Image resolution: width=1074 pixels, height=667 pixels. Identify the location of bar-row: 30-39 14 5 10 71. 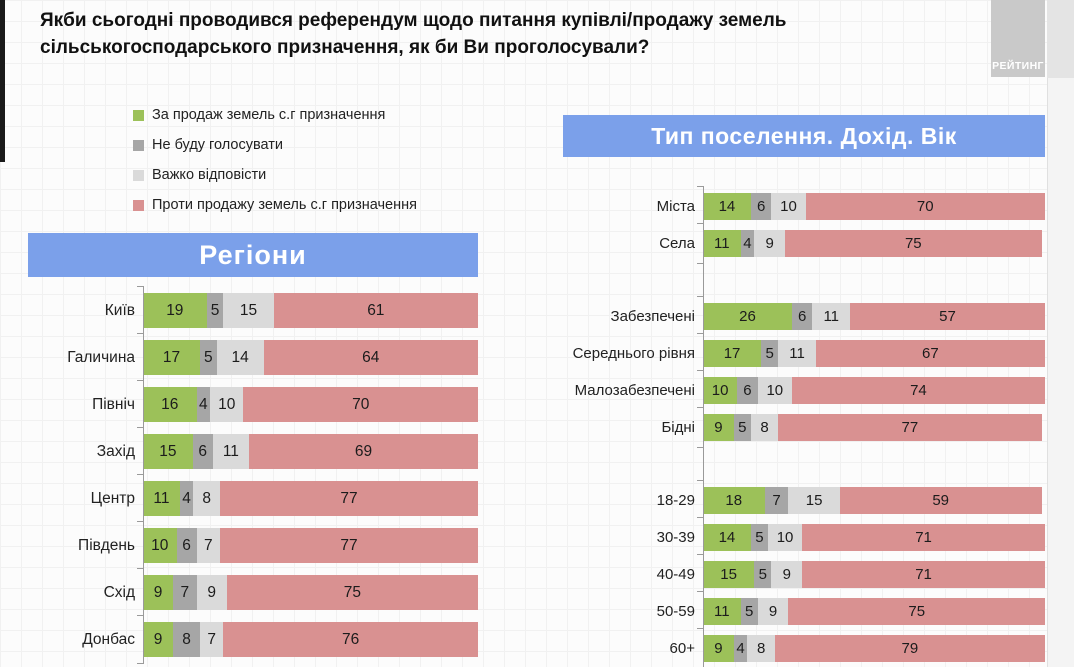
(804, 534).